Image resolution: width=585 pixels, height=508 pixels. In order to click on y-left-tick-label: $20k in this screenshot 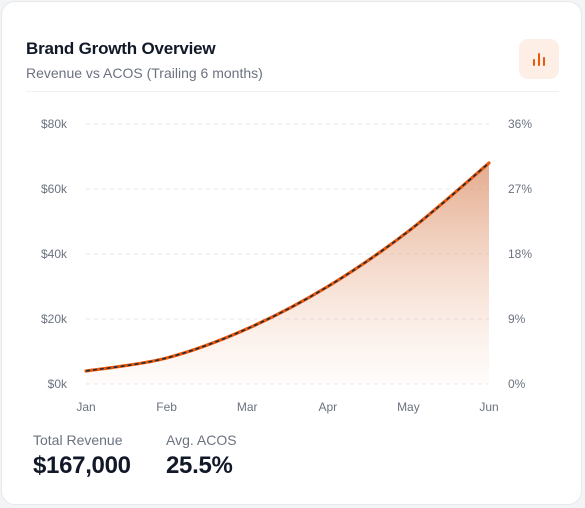, I will do `click(54, 319)`.